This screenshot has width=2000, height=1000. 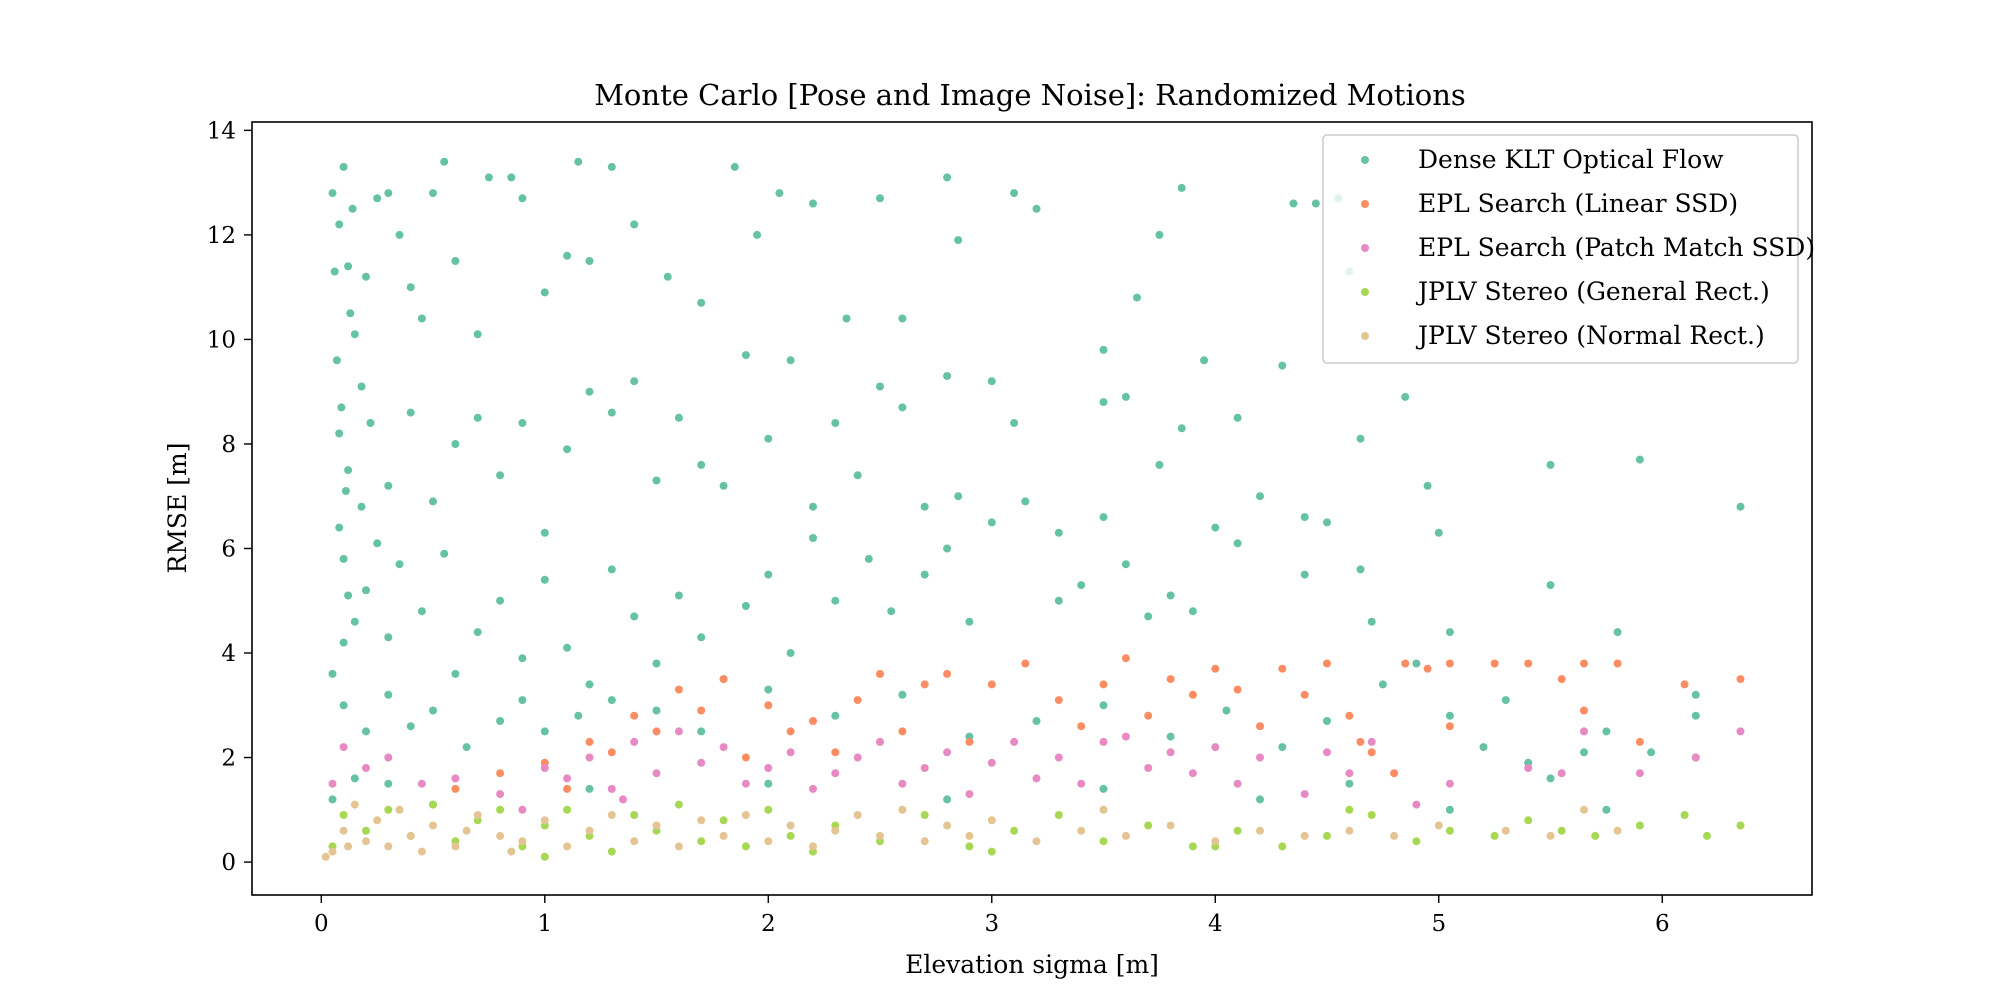 What do you see at coordinates (1365, 248) in the screenshot?
I see `legend-marker` at bounding box center [1365, 248].